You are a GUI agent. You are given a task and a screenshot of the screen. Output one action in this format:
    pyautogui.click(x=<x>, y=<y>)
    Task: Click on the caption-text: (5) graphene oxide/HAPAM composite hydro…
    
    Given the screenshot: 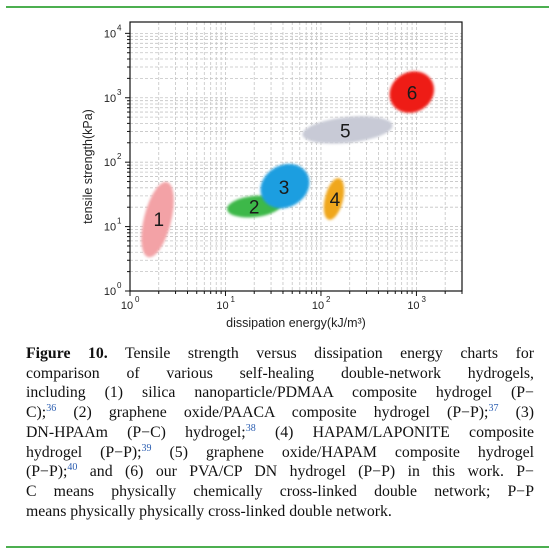 What is the action you would take?
    pyautogui.click(x=342, y=452)
    